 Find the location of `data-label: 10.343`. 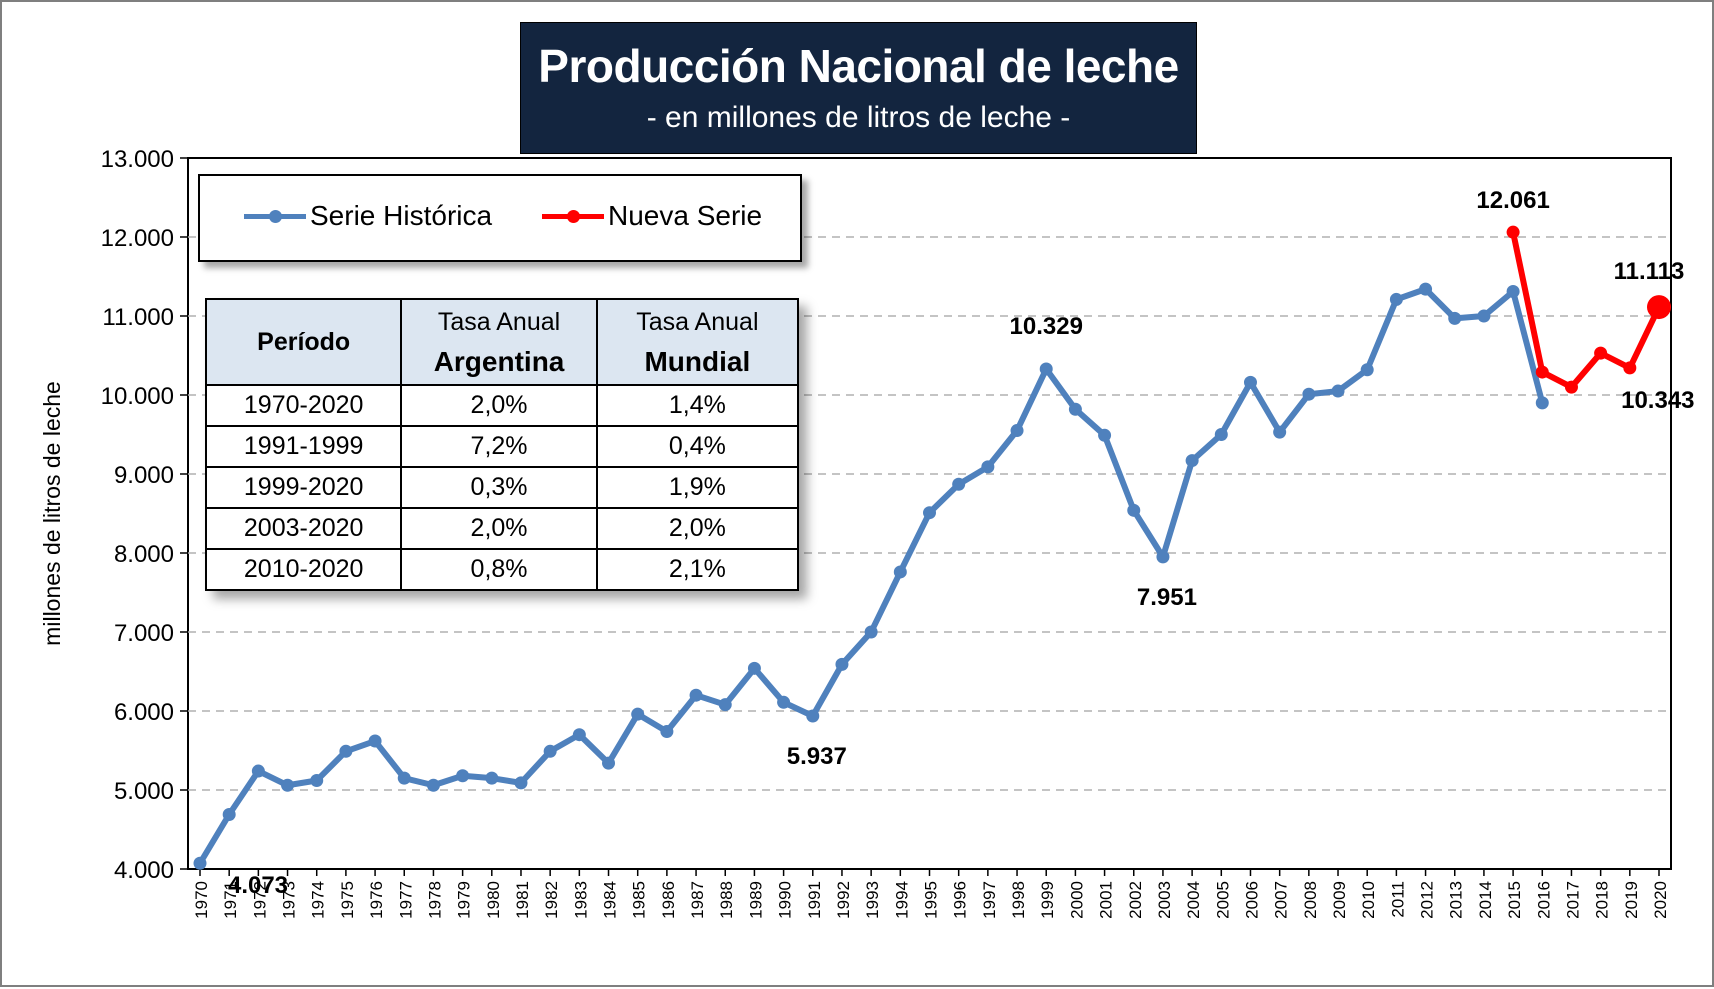

data-label: 10.343 is located at coordinates (1657, 400).